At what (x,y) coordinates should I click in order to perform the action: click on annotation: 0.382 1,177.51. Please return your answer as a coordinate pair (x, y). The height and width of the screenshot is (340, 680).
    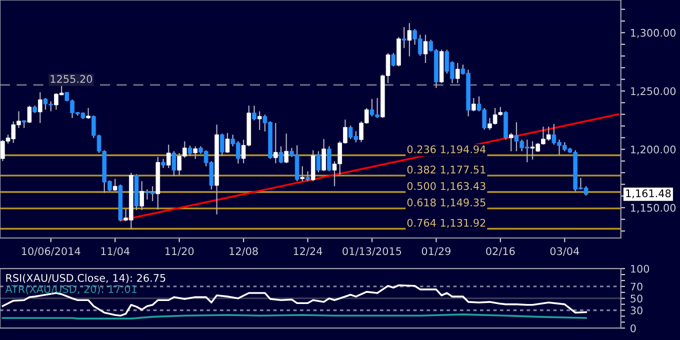
    Looking at the image, I should click on (446, 170).